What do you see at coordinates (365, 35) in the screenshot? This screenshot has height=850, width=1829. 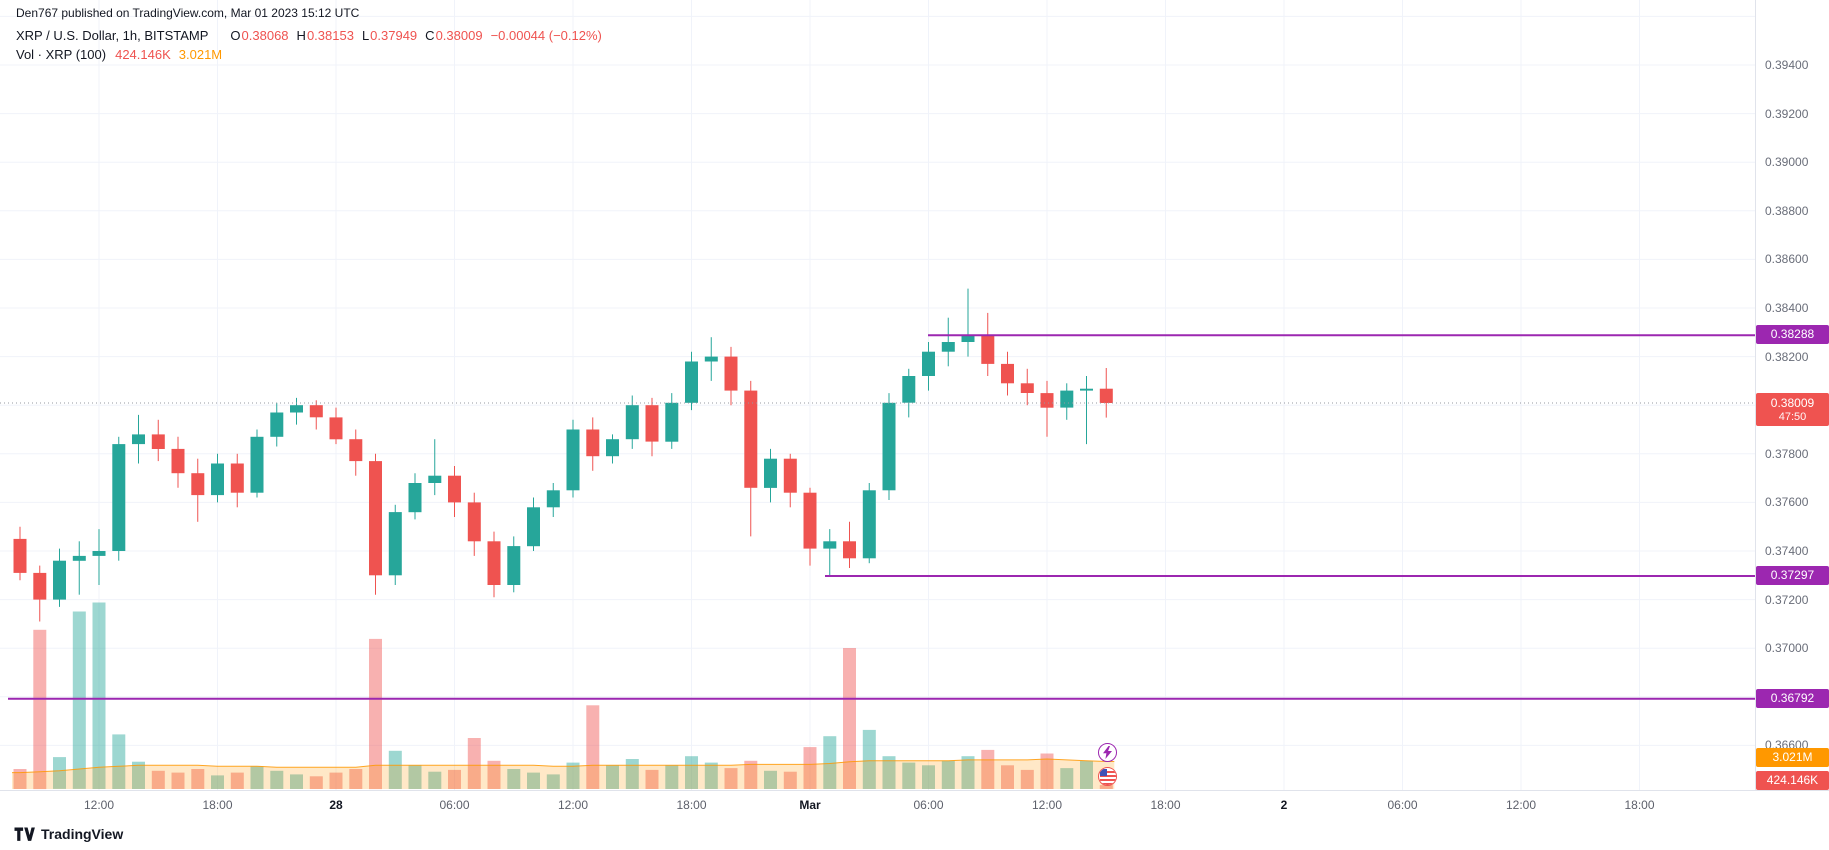 I see `low-label: L` at bounding box center [365, 35].